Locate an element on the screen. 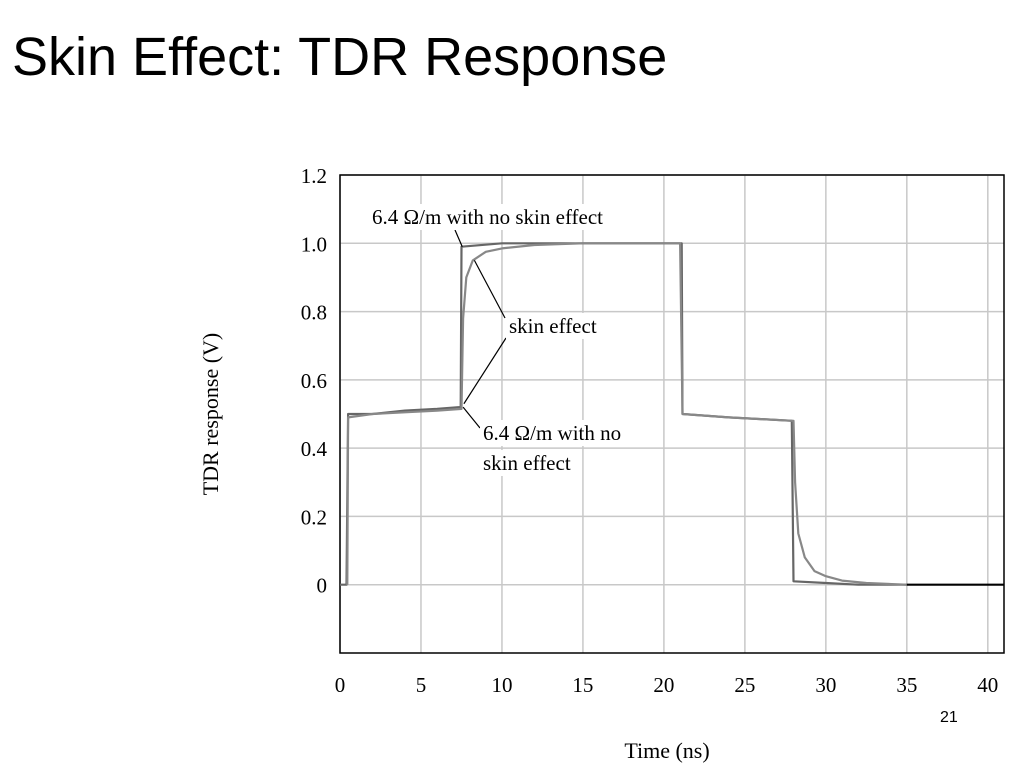 This screenshot has width=1024, height=768. annotation-no-skin-effect-bottom-line1: 6.4 Ω/m with no is located at coordinates (552, 433).